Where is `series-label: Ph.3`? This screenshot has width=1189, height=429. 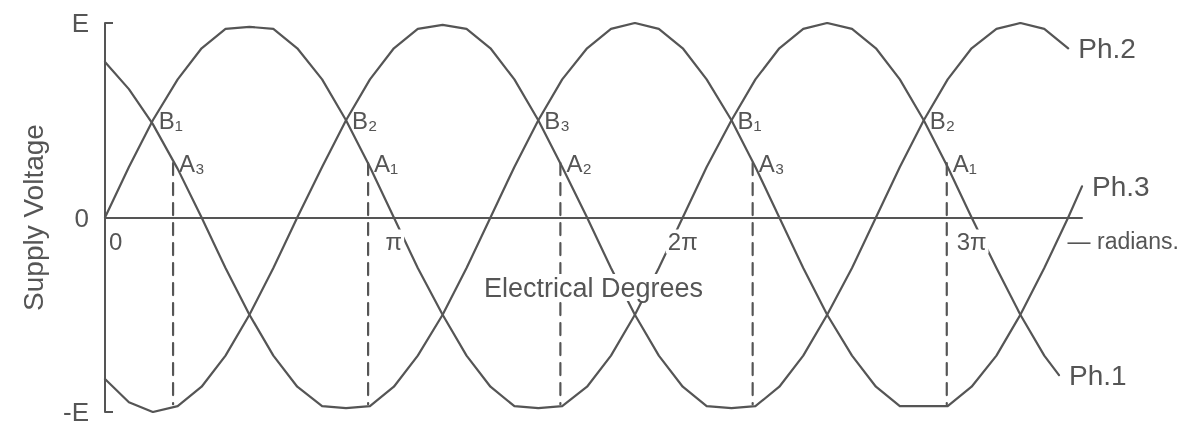
series-label: Ph.3 is located at coordinates (1121, 186).